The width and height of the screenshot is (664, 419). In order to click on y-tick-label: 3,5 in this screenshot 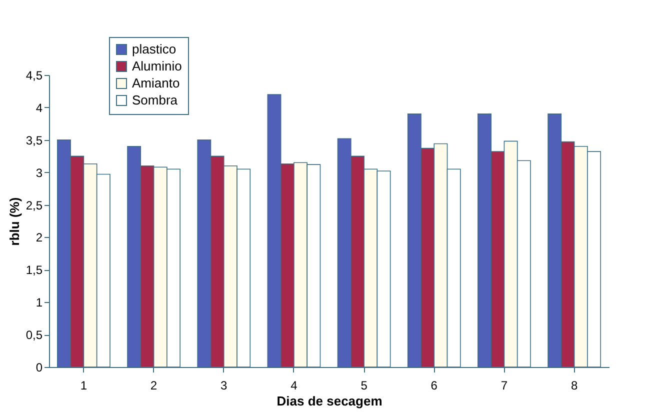, I will do `click(34, 140)`.